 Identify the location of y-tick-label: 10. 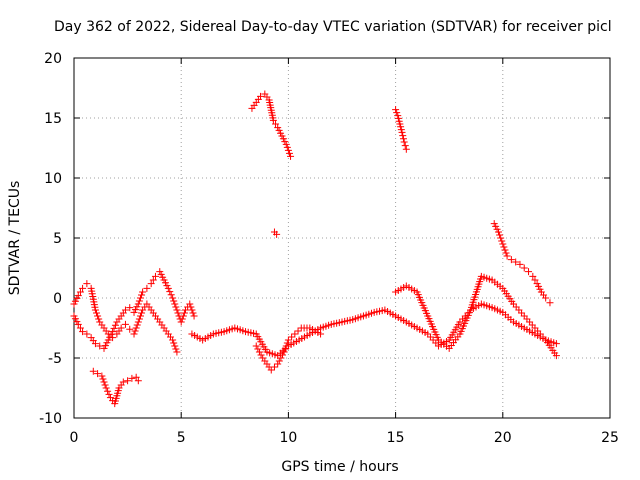
(53, 179).